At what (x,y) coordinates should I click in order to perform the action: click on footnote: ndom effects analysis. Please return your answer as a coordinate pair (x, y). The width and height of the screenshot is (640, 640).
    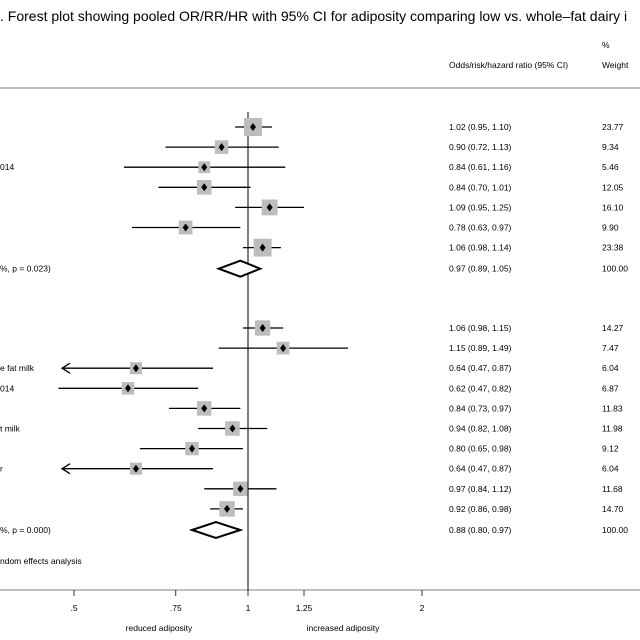
    Looking at the image, I should click on (41, 561).